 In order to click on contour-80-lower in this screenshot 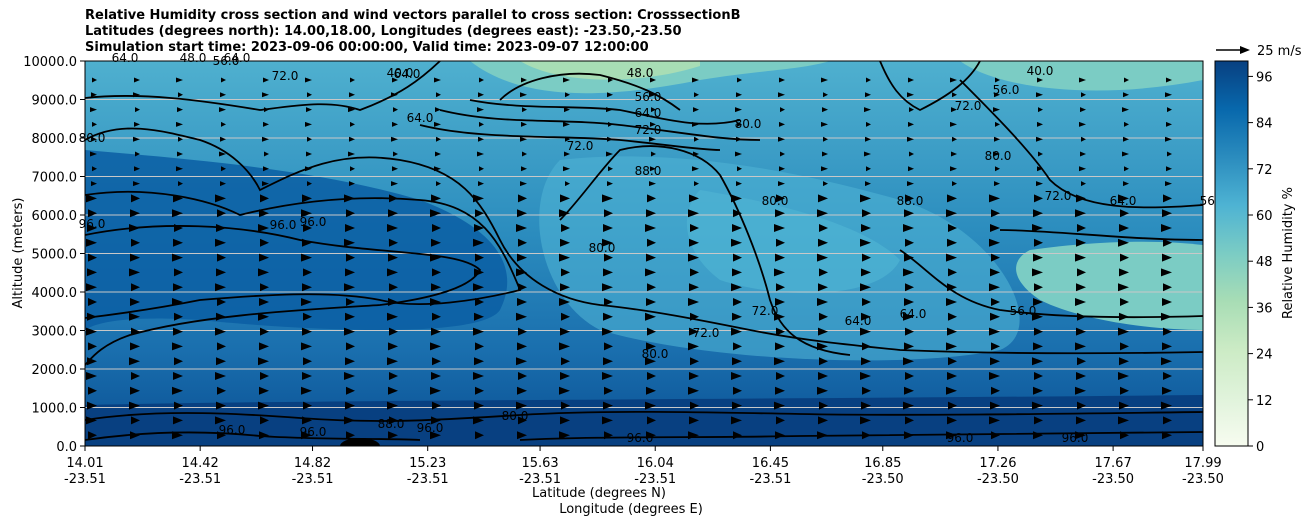, I will do `click(644, 416)`.